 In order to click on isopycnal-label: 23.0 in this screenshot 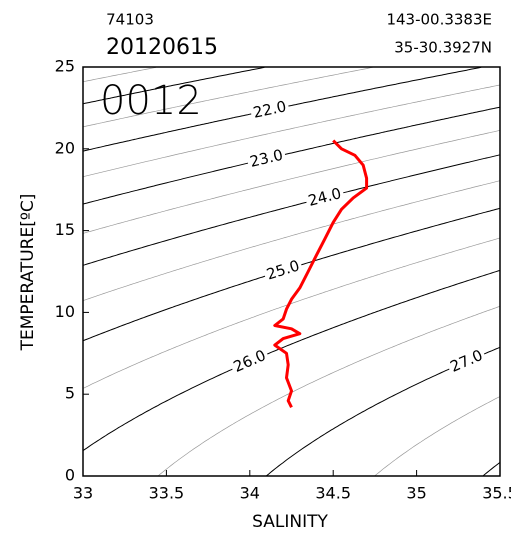, I will do `click(266, 158)`.